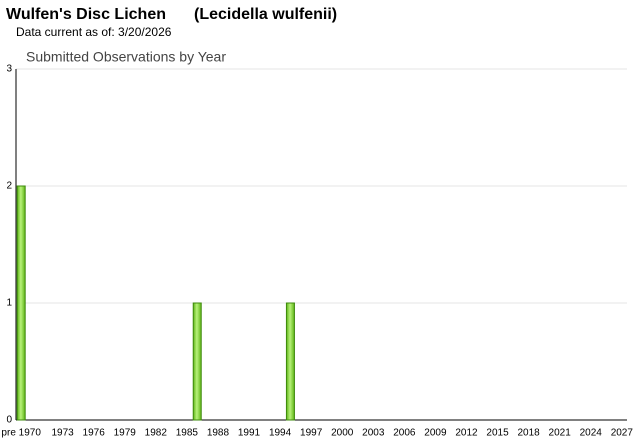  I want to click on x-tick-label: 1985, so click(187, 433).